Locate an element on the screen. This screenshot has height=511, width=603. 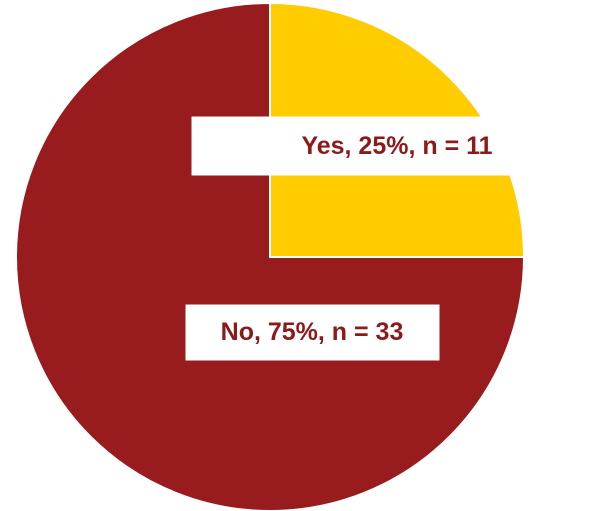
data-label-box-yes is located at coordinates (397, 146).